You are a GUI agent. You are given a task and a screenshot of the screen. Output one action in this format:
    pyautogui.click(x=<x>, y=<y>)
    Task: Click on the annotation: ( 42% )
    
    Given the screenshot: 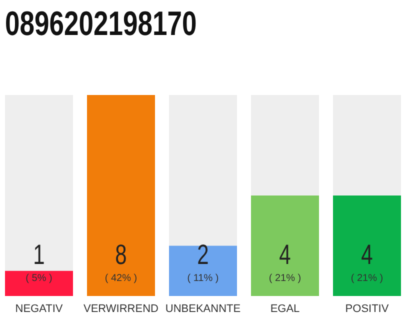 What is the action you would take?
    pyautogui.click(x=121, y=278)
    